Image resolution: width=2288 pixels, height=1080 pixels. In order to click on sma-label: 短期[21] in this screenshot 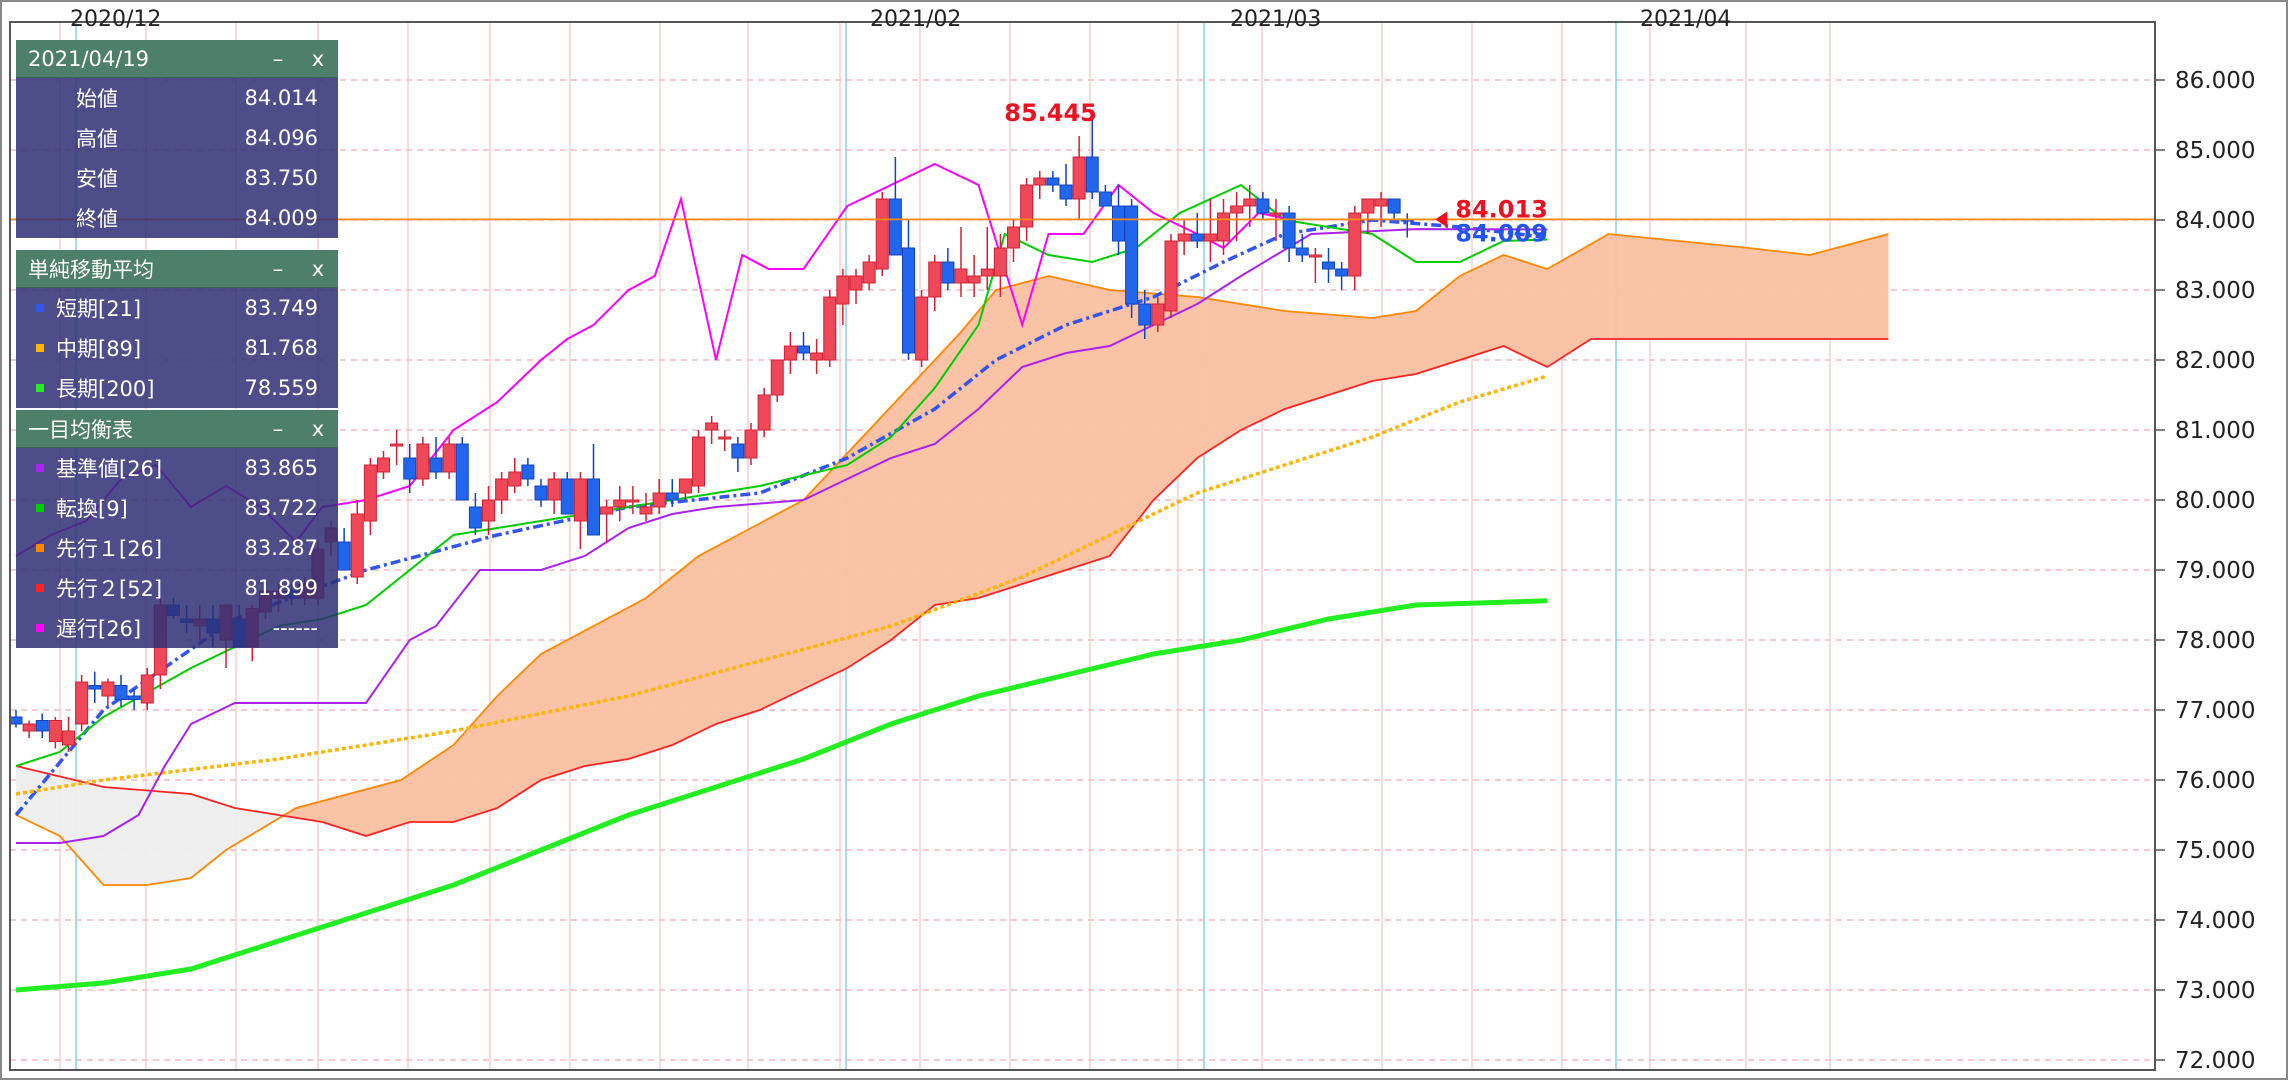, I will do `click(99, 309)`.